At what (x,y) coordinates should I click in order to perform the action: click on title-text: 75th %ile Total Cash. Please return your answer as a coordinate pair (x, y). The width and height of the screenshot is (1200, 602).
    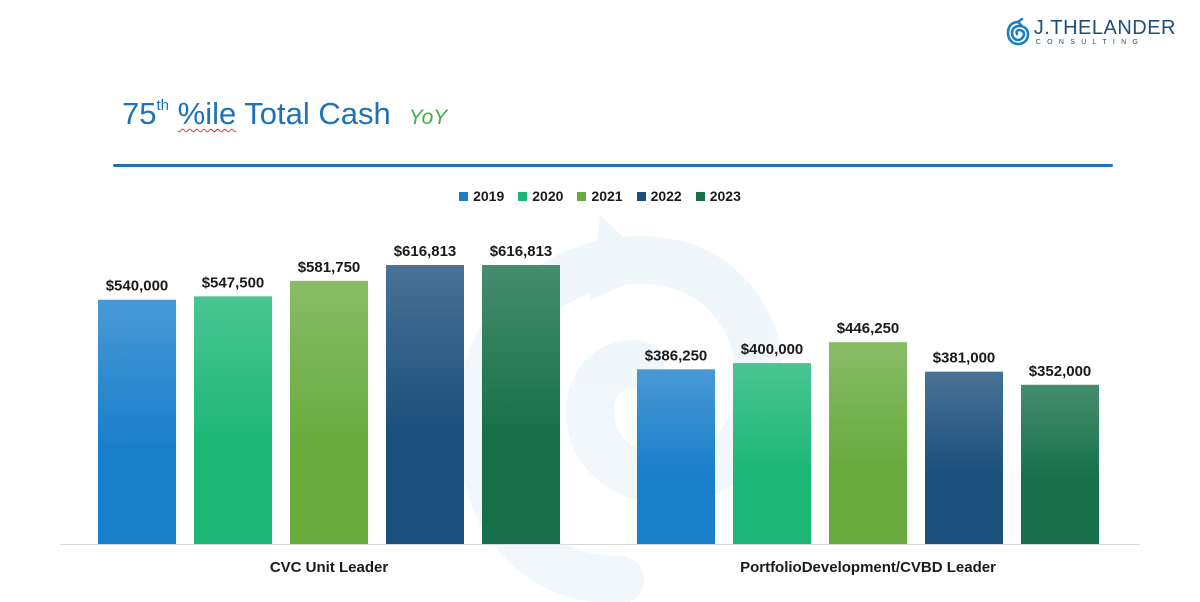
    Looking at the image, I should click on (256, 114).